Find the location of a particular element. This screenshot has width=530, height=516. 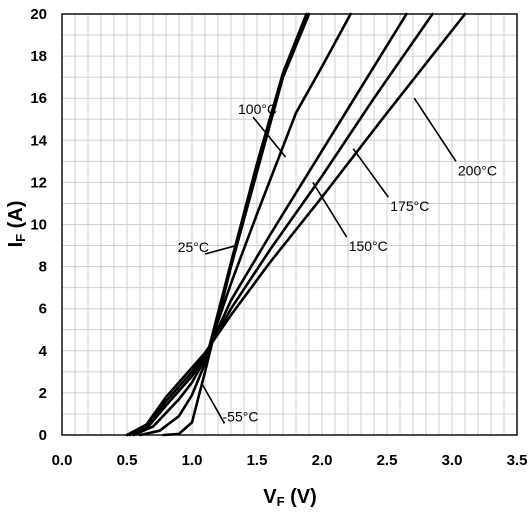

x-tick-label: 0.0 is located at coordinates (62, 460).